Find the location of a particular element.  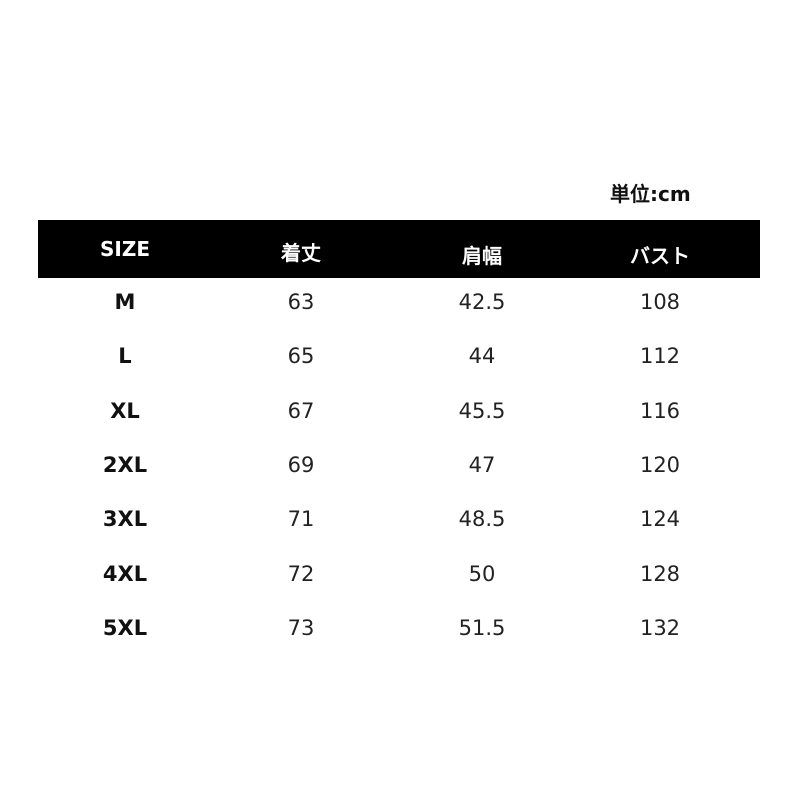

table-row: XL 67 45.5 116 is located at coordinates (400, 419).